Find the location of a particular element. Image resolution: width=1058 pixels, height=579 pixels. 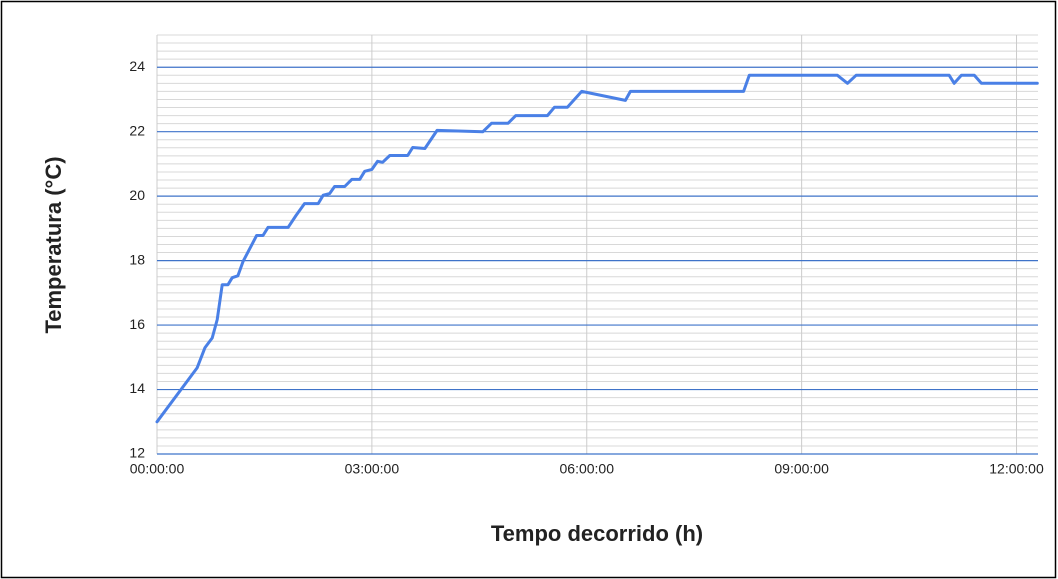

y-tick-label: 18 is located at coordinates (137, 259).